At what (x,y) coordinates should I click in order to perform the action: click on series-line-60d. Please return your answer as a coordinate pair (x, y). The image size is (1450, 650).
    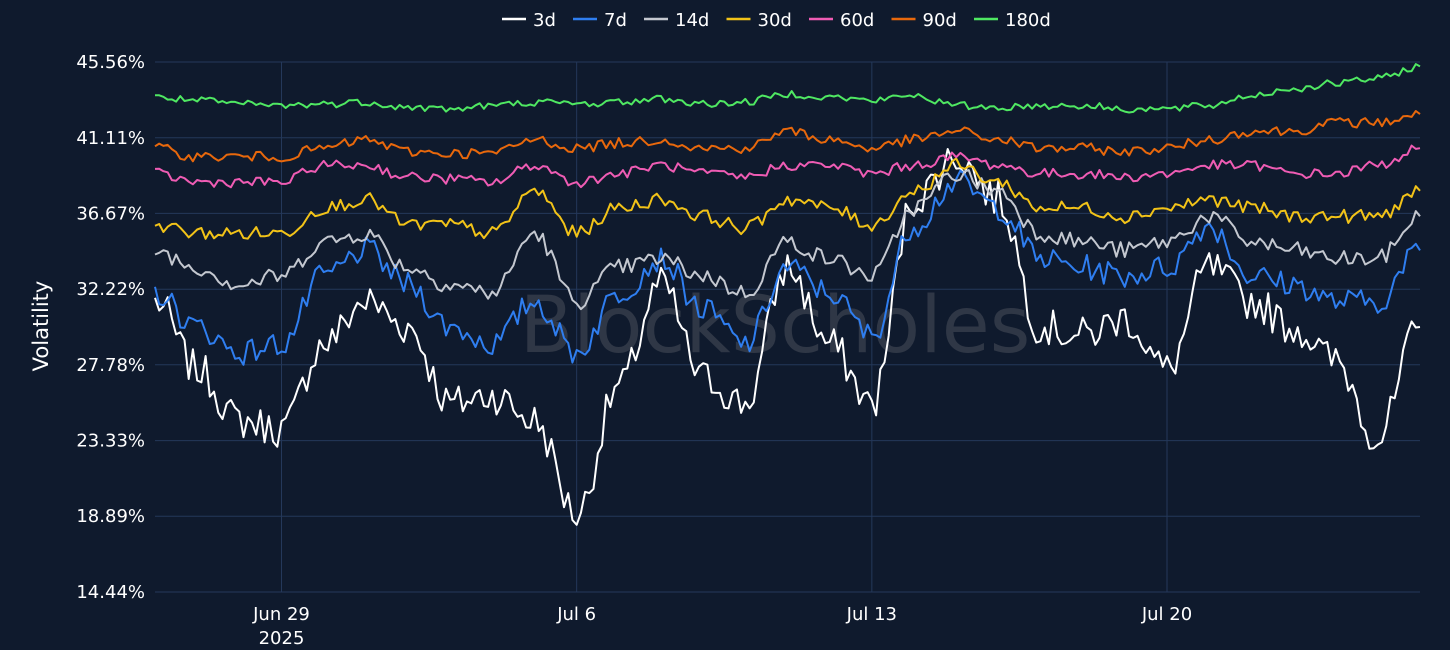
    Looking at the image, I should click on (787, 166).